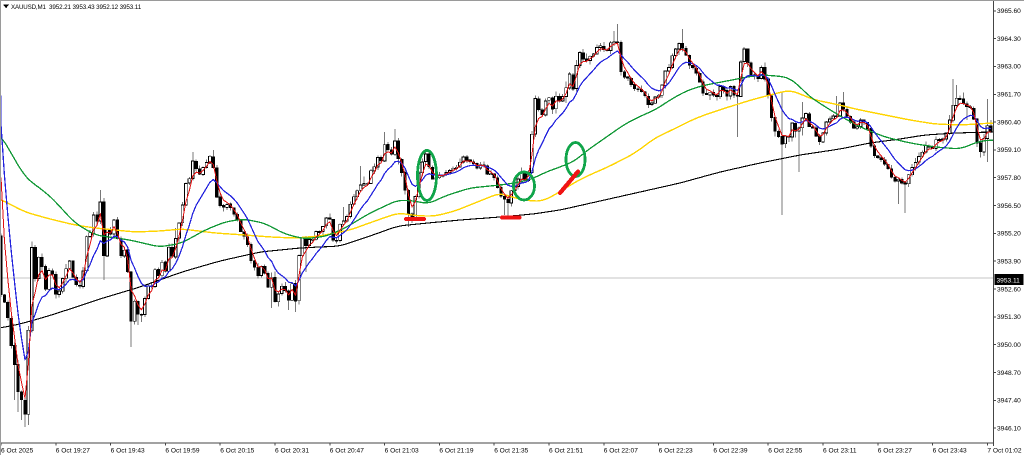 The width and height of the screenshot is (1024, 460). Describe the element at coordinates (1009, 122) in the screenshot. I see `svg-text: 3960.40` at that location.